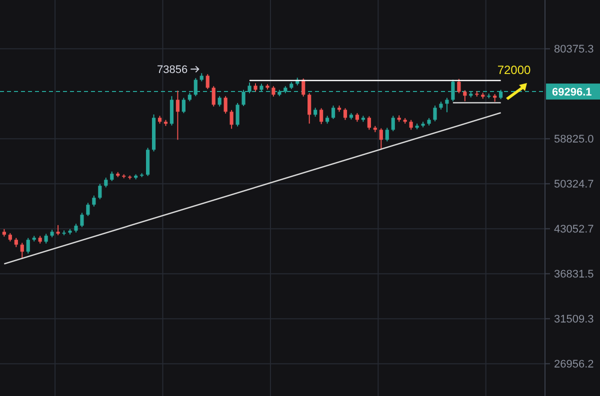 The height and width of the screenshot is (396, 600). I want to click on y-tick-label: 50324.7, so click(574, 184).